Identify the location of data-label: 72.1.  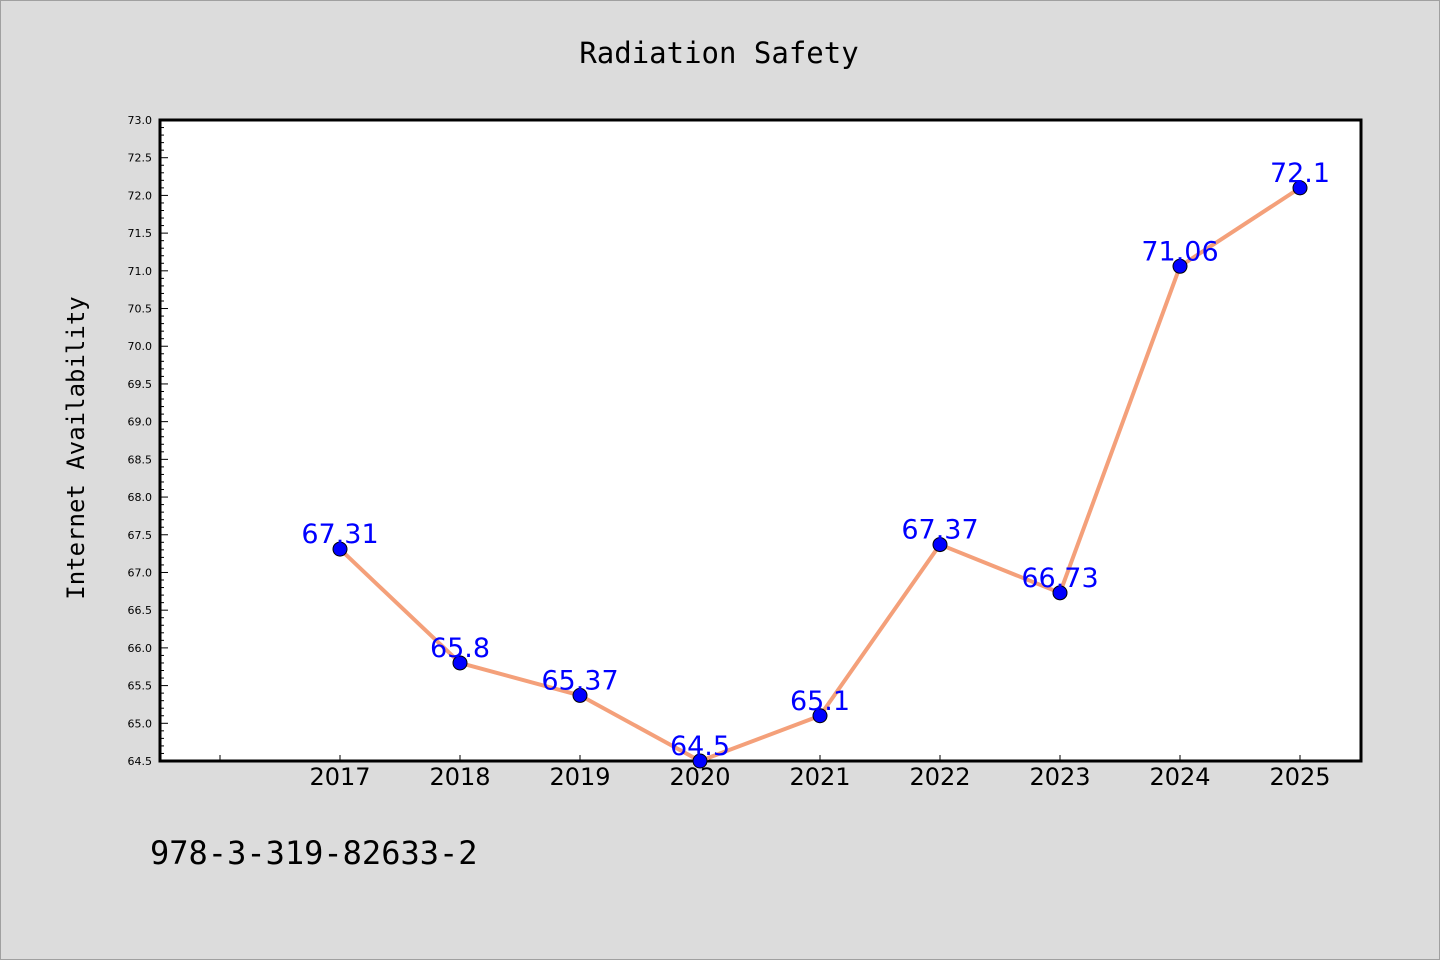
(1300, 173).